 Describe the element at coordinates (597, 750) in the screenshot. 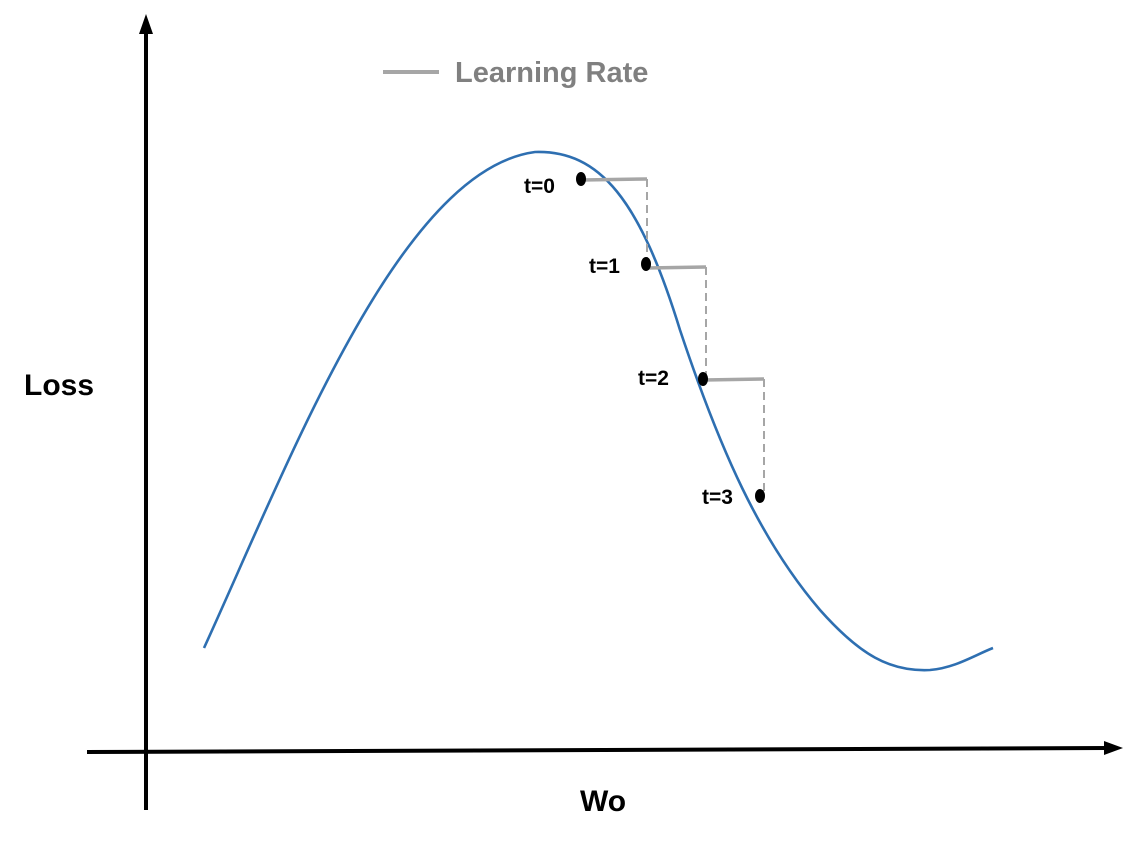

I see `x-axis-line` at that location.